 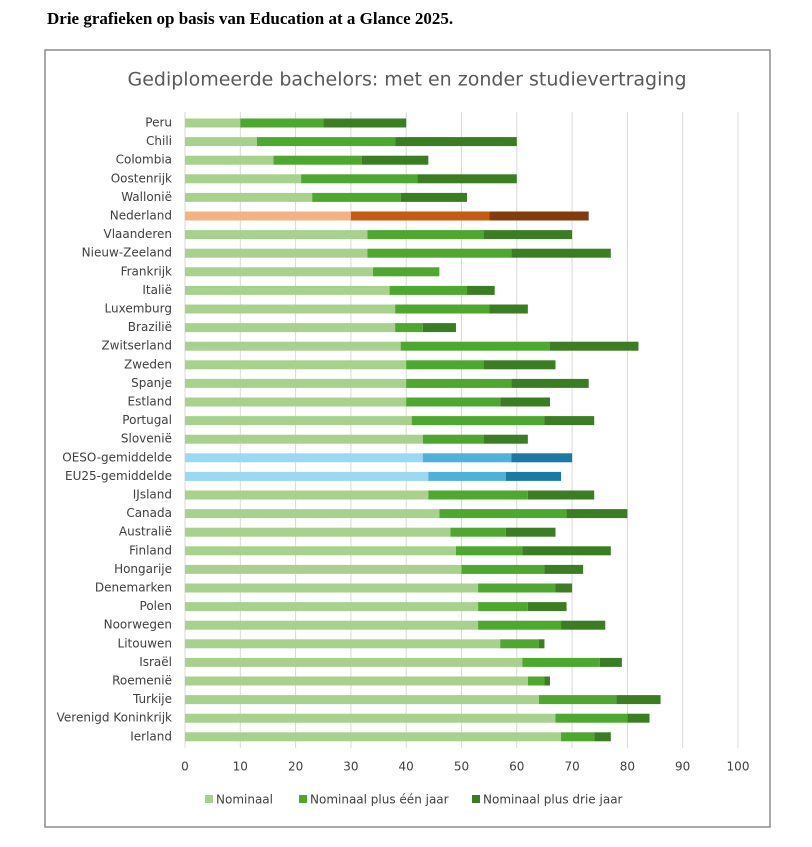 What do you see at coordinates (406, 767) in the screenshot?
I see `x-tick-label: 40` at bounding box center [406, 767].